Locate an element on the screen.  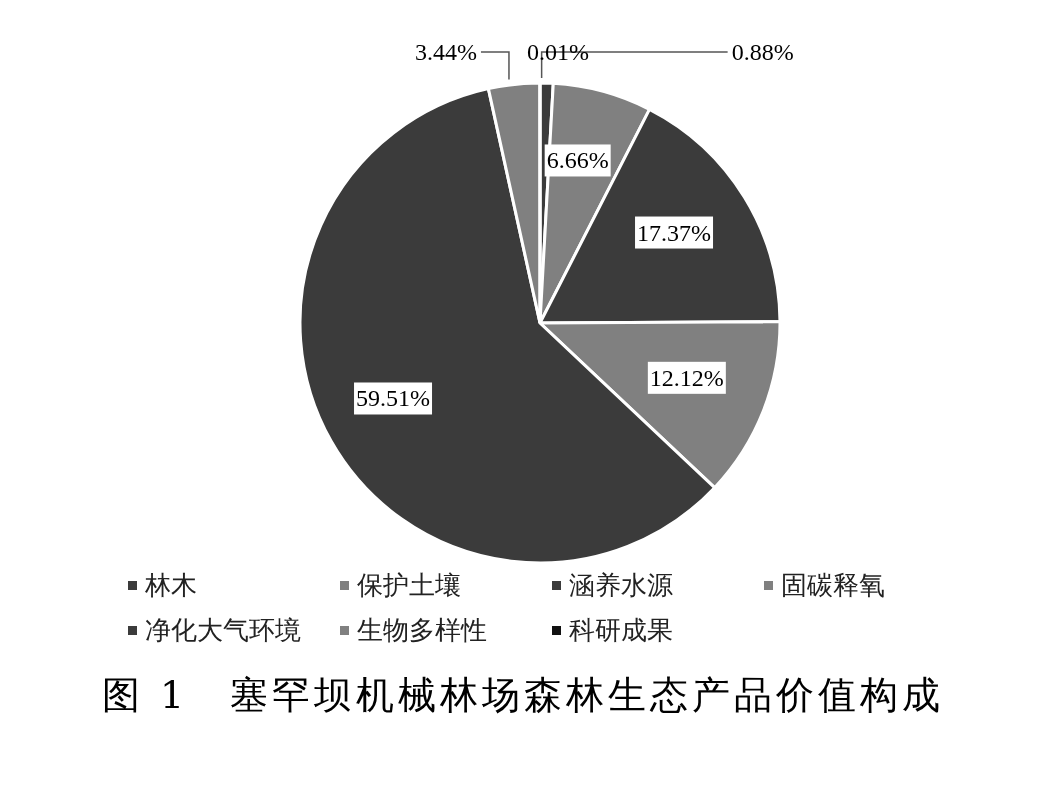
data-label: 17.37% is located at coordinates (674, 232).